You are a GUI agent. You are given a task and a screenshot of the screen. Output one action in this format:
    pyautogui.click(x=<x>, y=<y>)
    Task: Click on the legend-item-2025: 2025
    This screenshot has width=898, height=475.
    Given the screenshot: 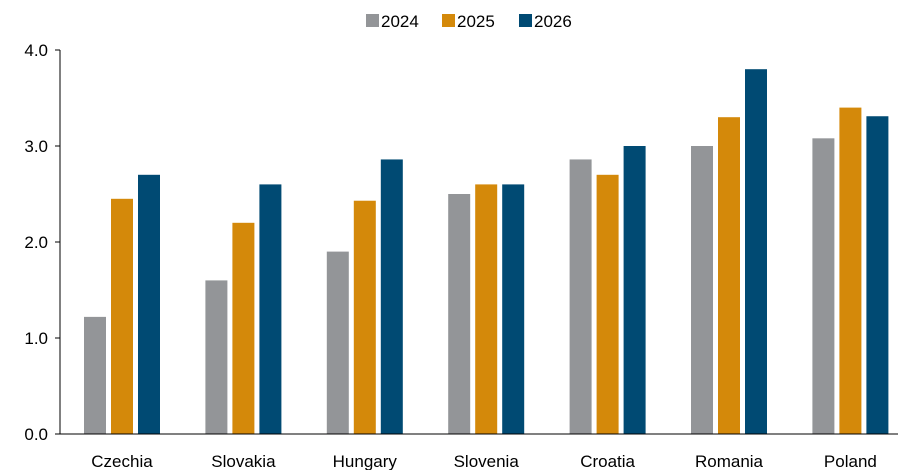 What is the action you would take?
    pyautogui.click(x=468, y=21)
    